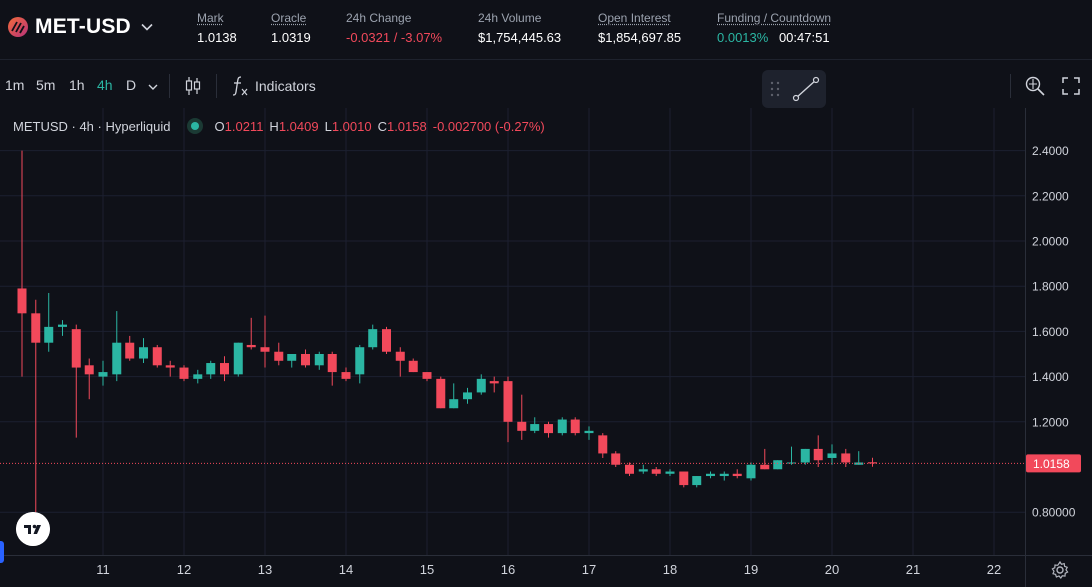 The height and width of the screenshot is (587, 1092). What do you see at coordinates (103, 569) in the screenshot?
I see `x-axis-tick-label: 11` at bounding box center [103, 569].